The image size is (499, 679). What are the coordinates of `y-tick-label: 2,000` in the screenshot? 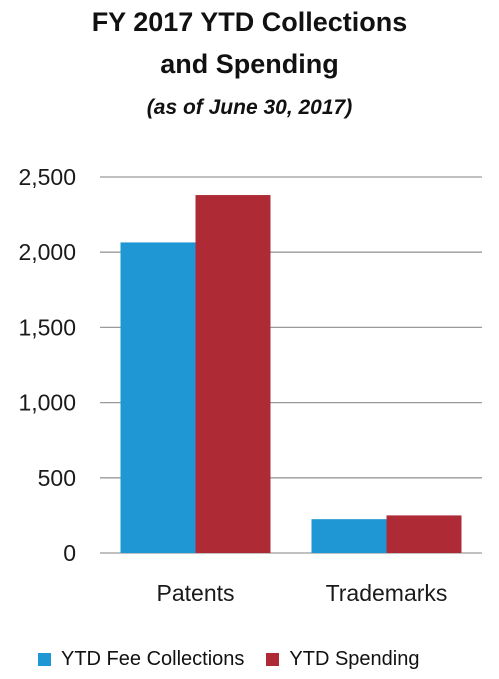 It's located at (47, 252).